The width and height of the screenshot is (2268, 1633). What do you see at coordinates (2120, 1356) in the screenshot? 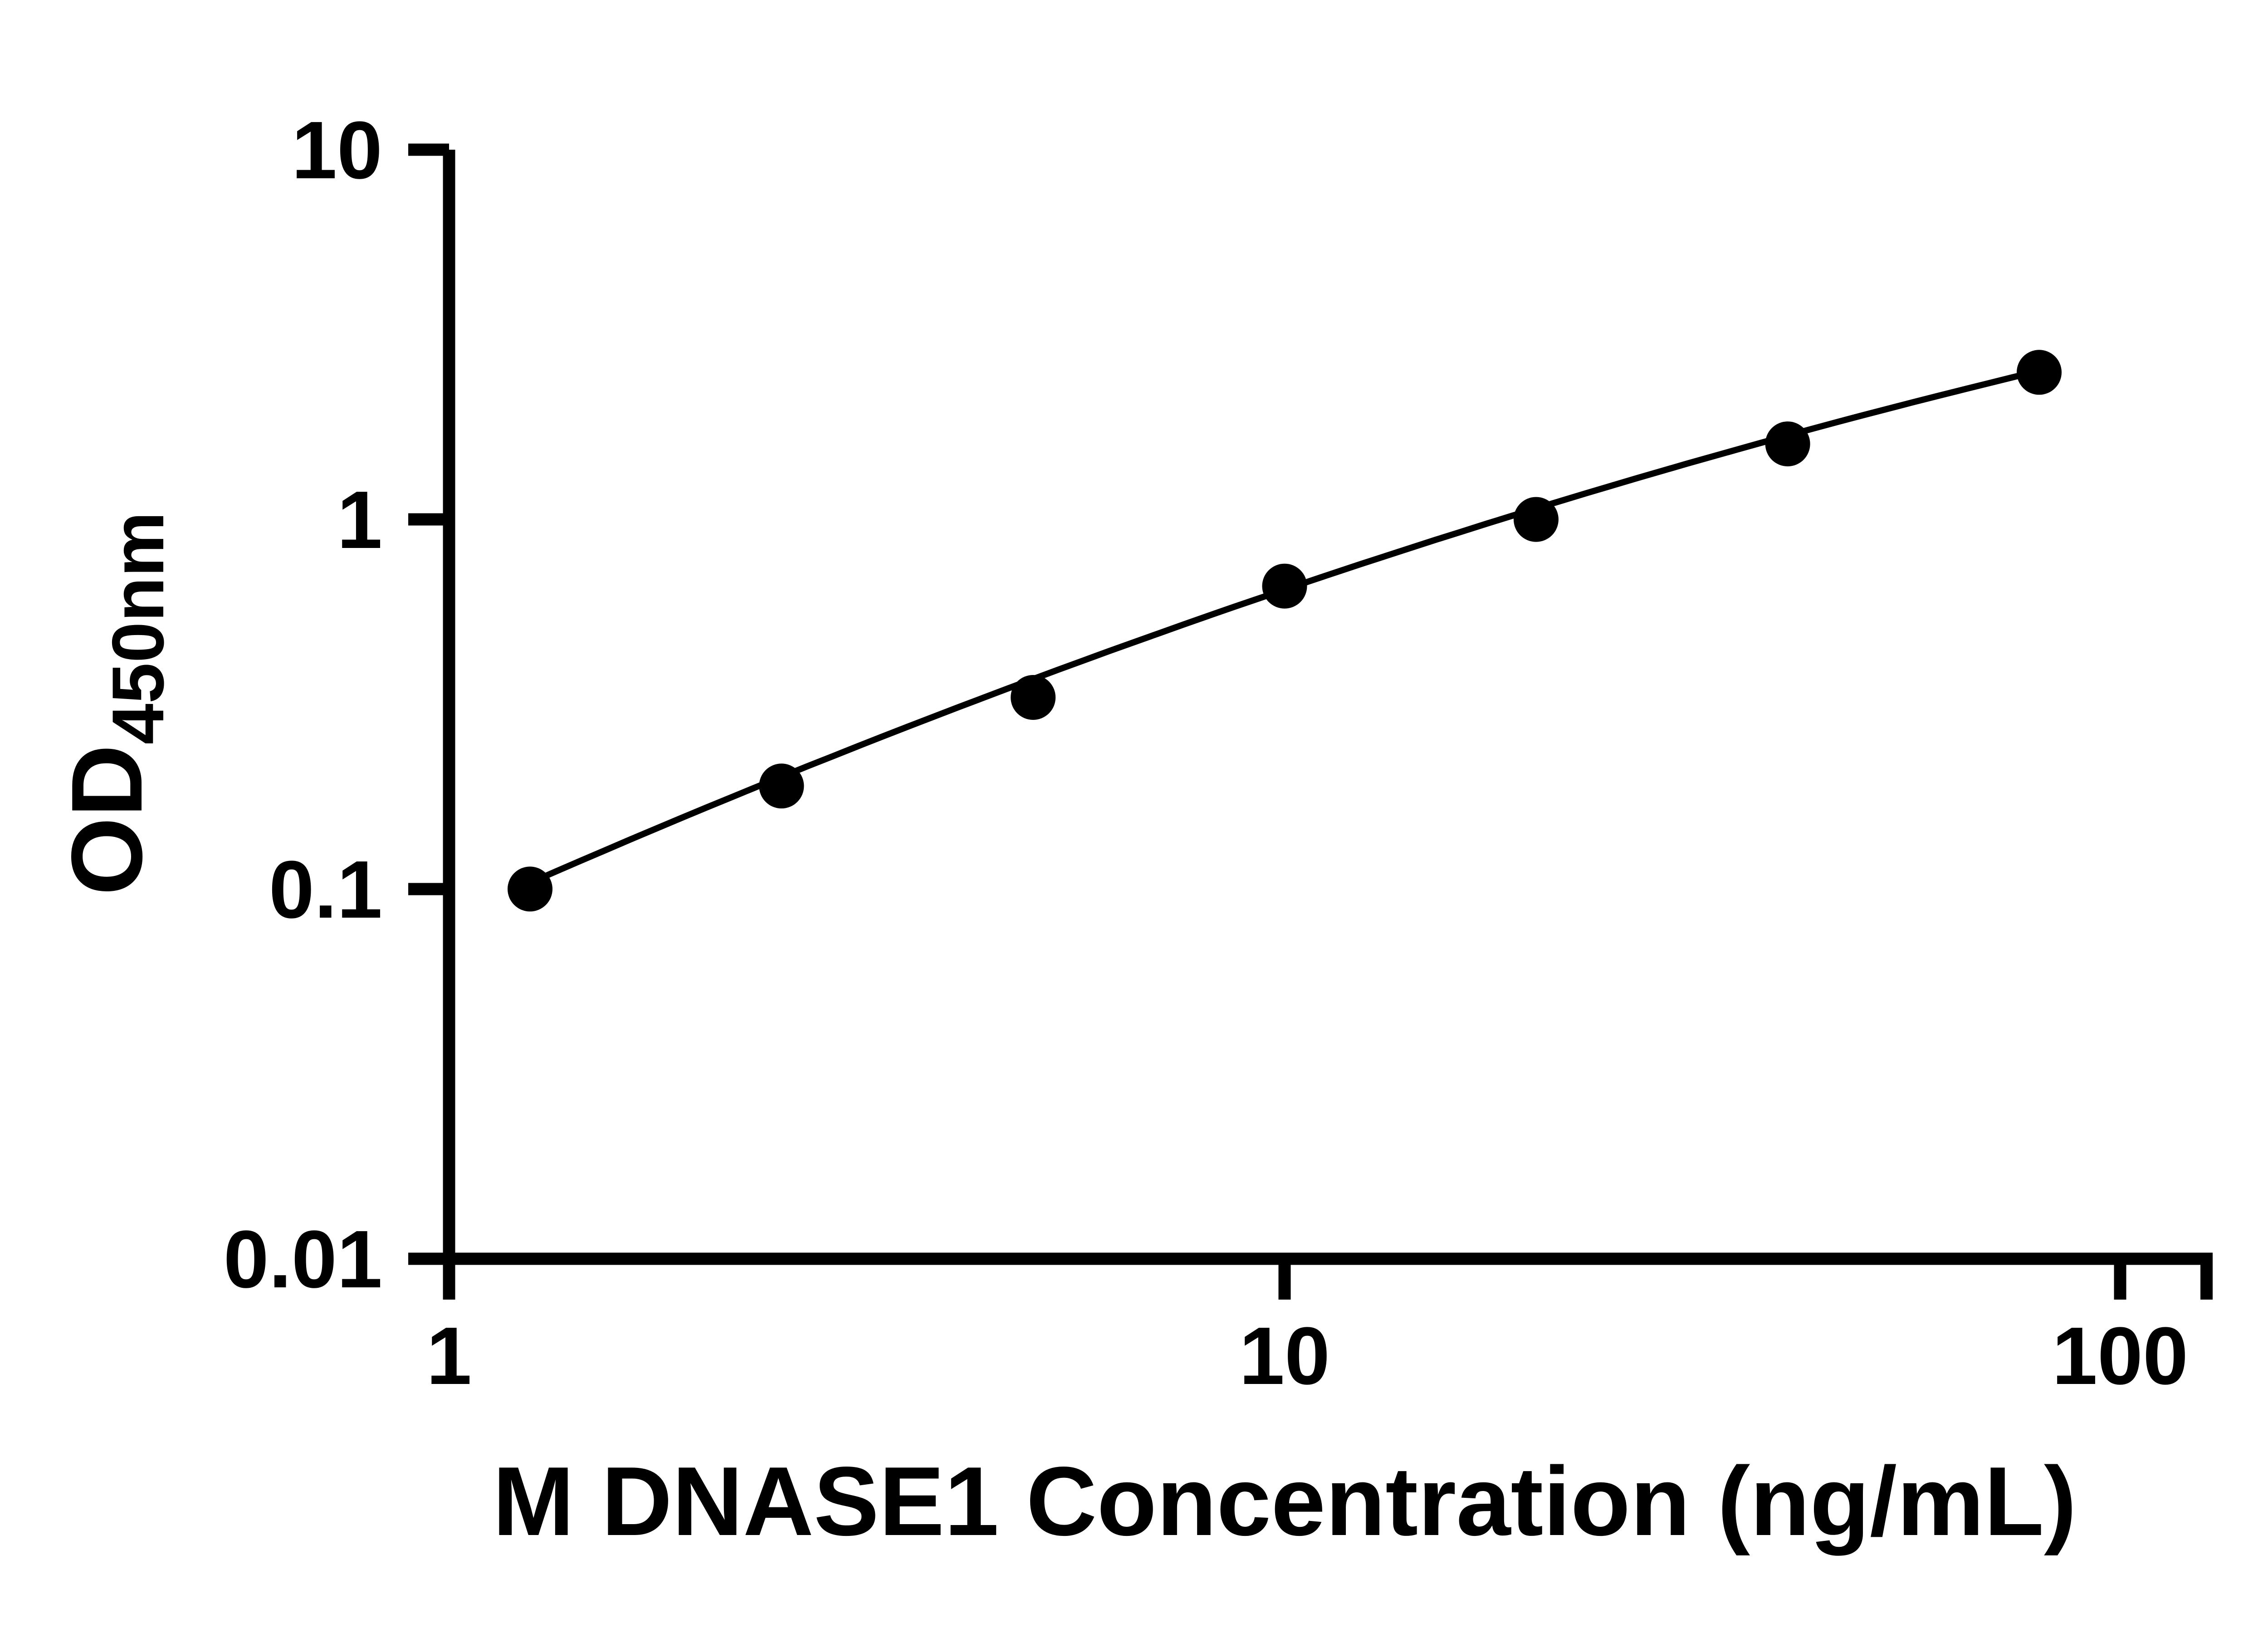
I see `x-axis-tick-label: 100` at bounding box center [2120, 1356].